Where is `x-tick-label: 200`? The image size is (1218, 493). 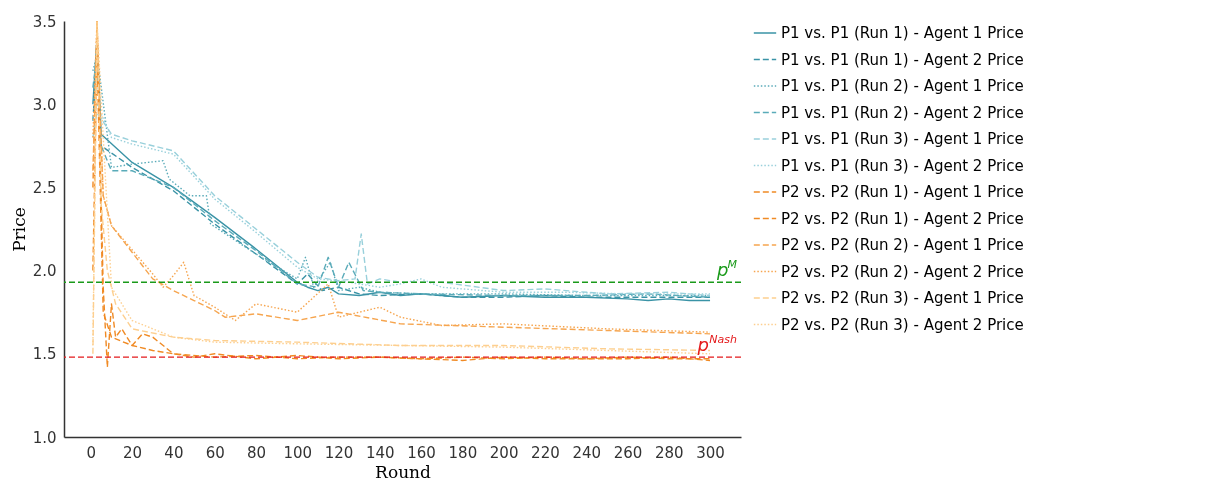
x-tick-label: 200 is located at coordinates (504, 452).